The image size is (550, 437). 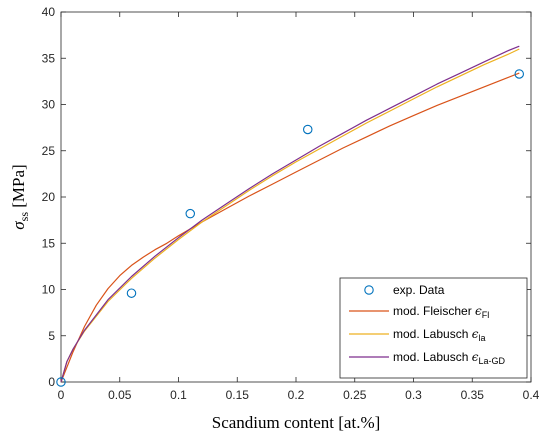 What do you see at coordinates (531, 395) in the screenshot?
I see `x-tick-label: 0.4` at bounding box center [531, 395].